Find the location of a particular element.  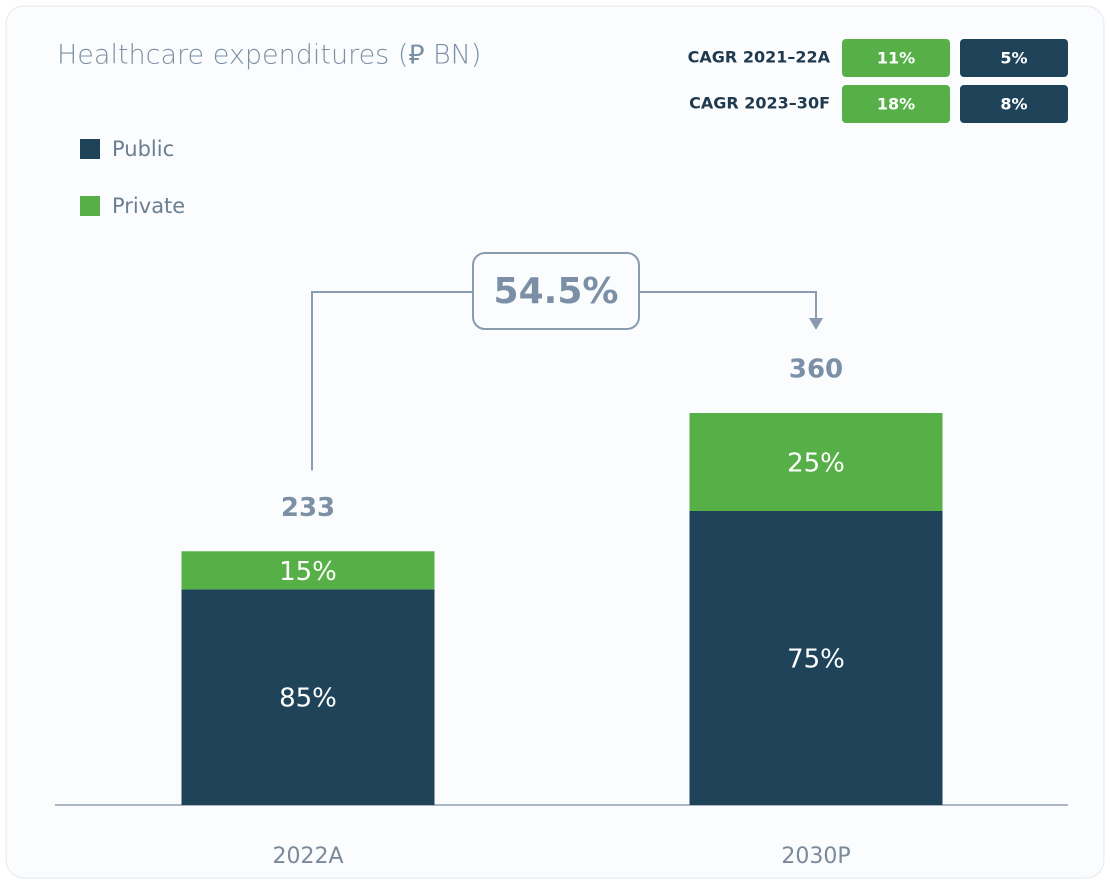

arrowhead is located at coordinates (816, 324).